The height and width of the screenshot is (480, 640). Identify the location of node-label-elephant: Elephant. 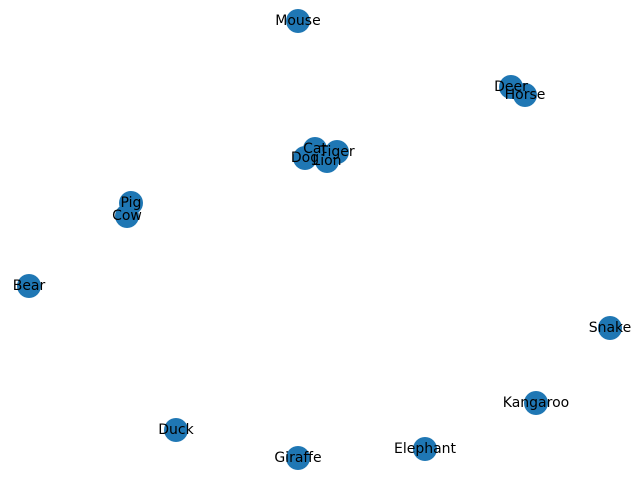
(425, 449).